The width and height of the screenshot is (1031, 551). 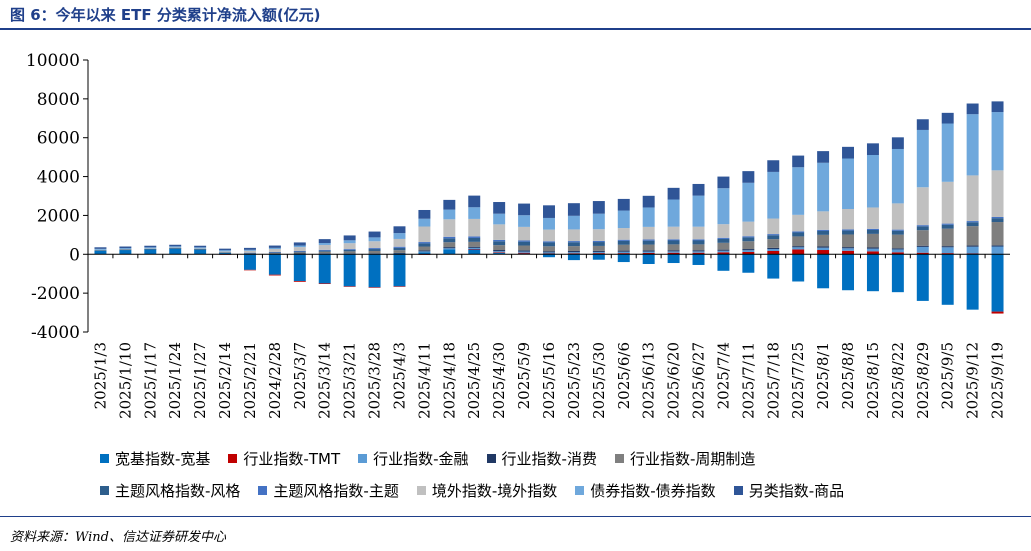 What do you see at coordinates (424, 380) in the screenshot?
I see `x-tick-label: 2025/4/11` at bounding box center [424, 380].